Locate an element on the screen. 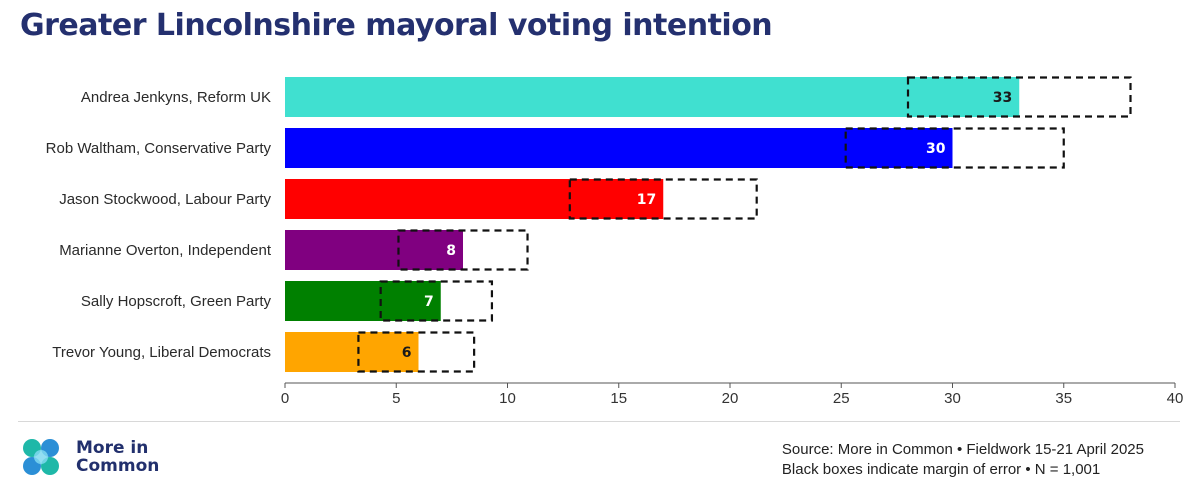 The height and width of the screenshot is (495, 1194). data-label: 7 is located at coordinates (429, 302).